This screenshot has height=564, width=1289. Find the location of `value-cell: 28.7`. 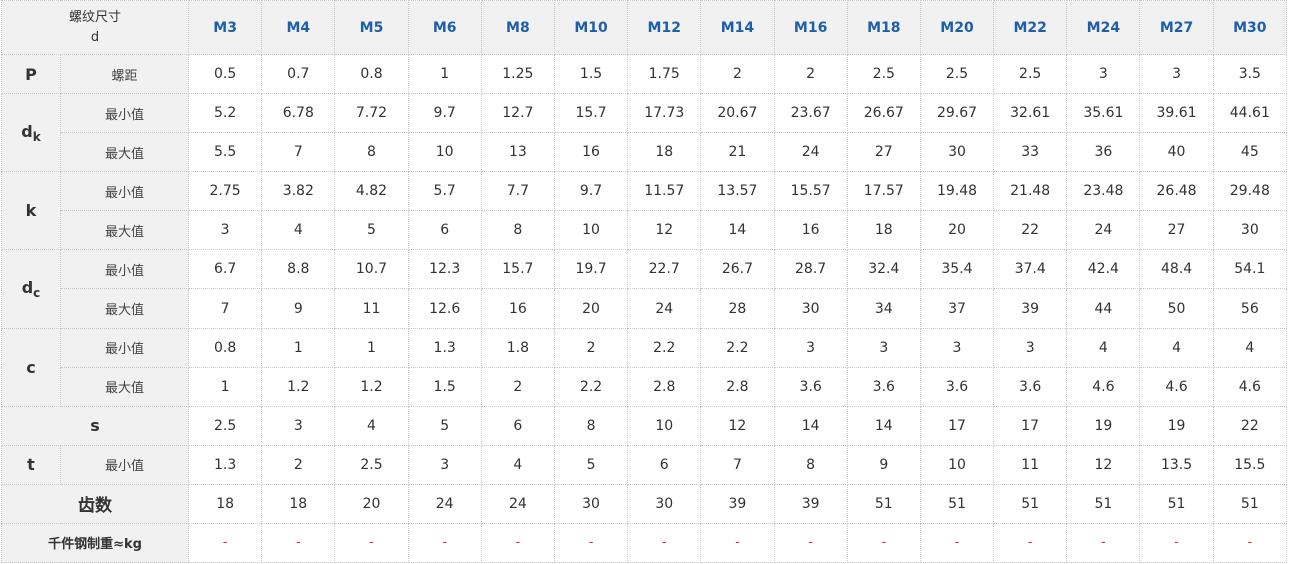

value-cell: 28.7 is located at coordinates (810, 269).